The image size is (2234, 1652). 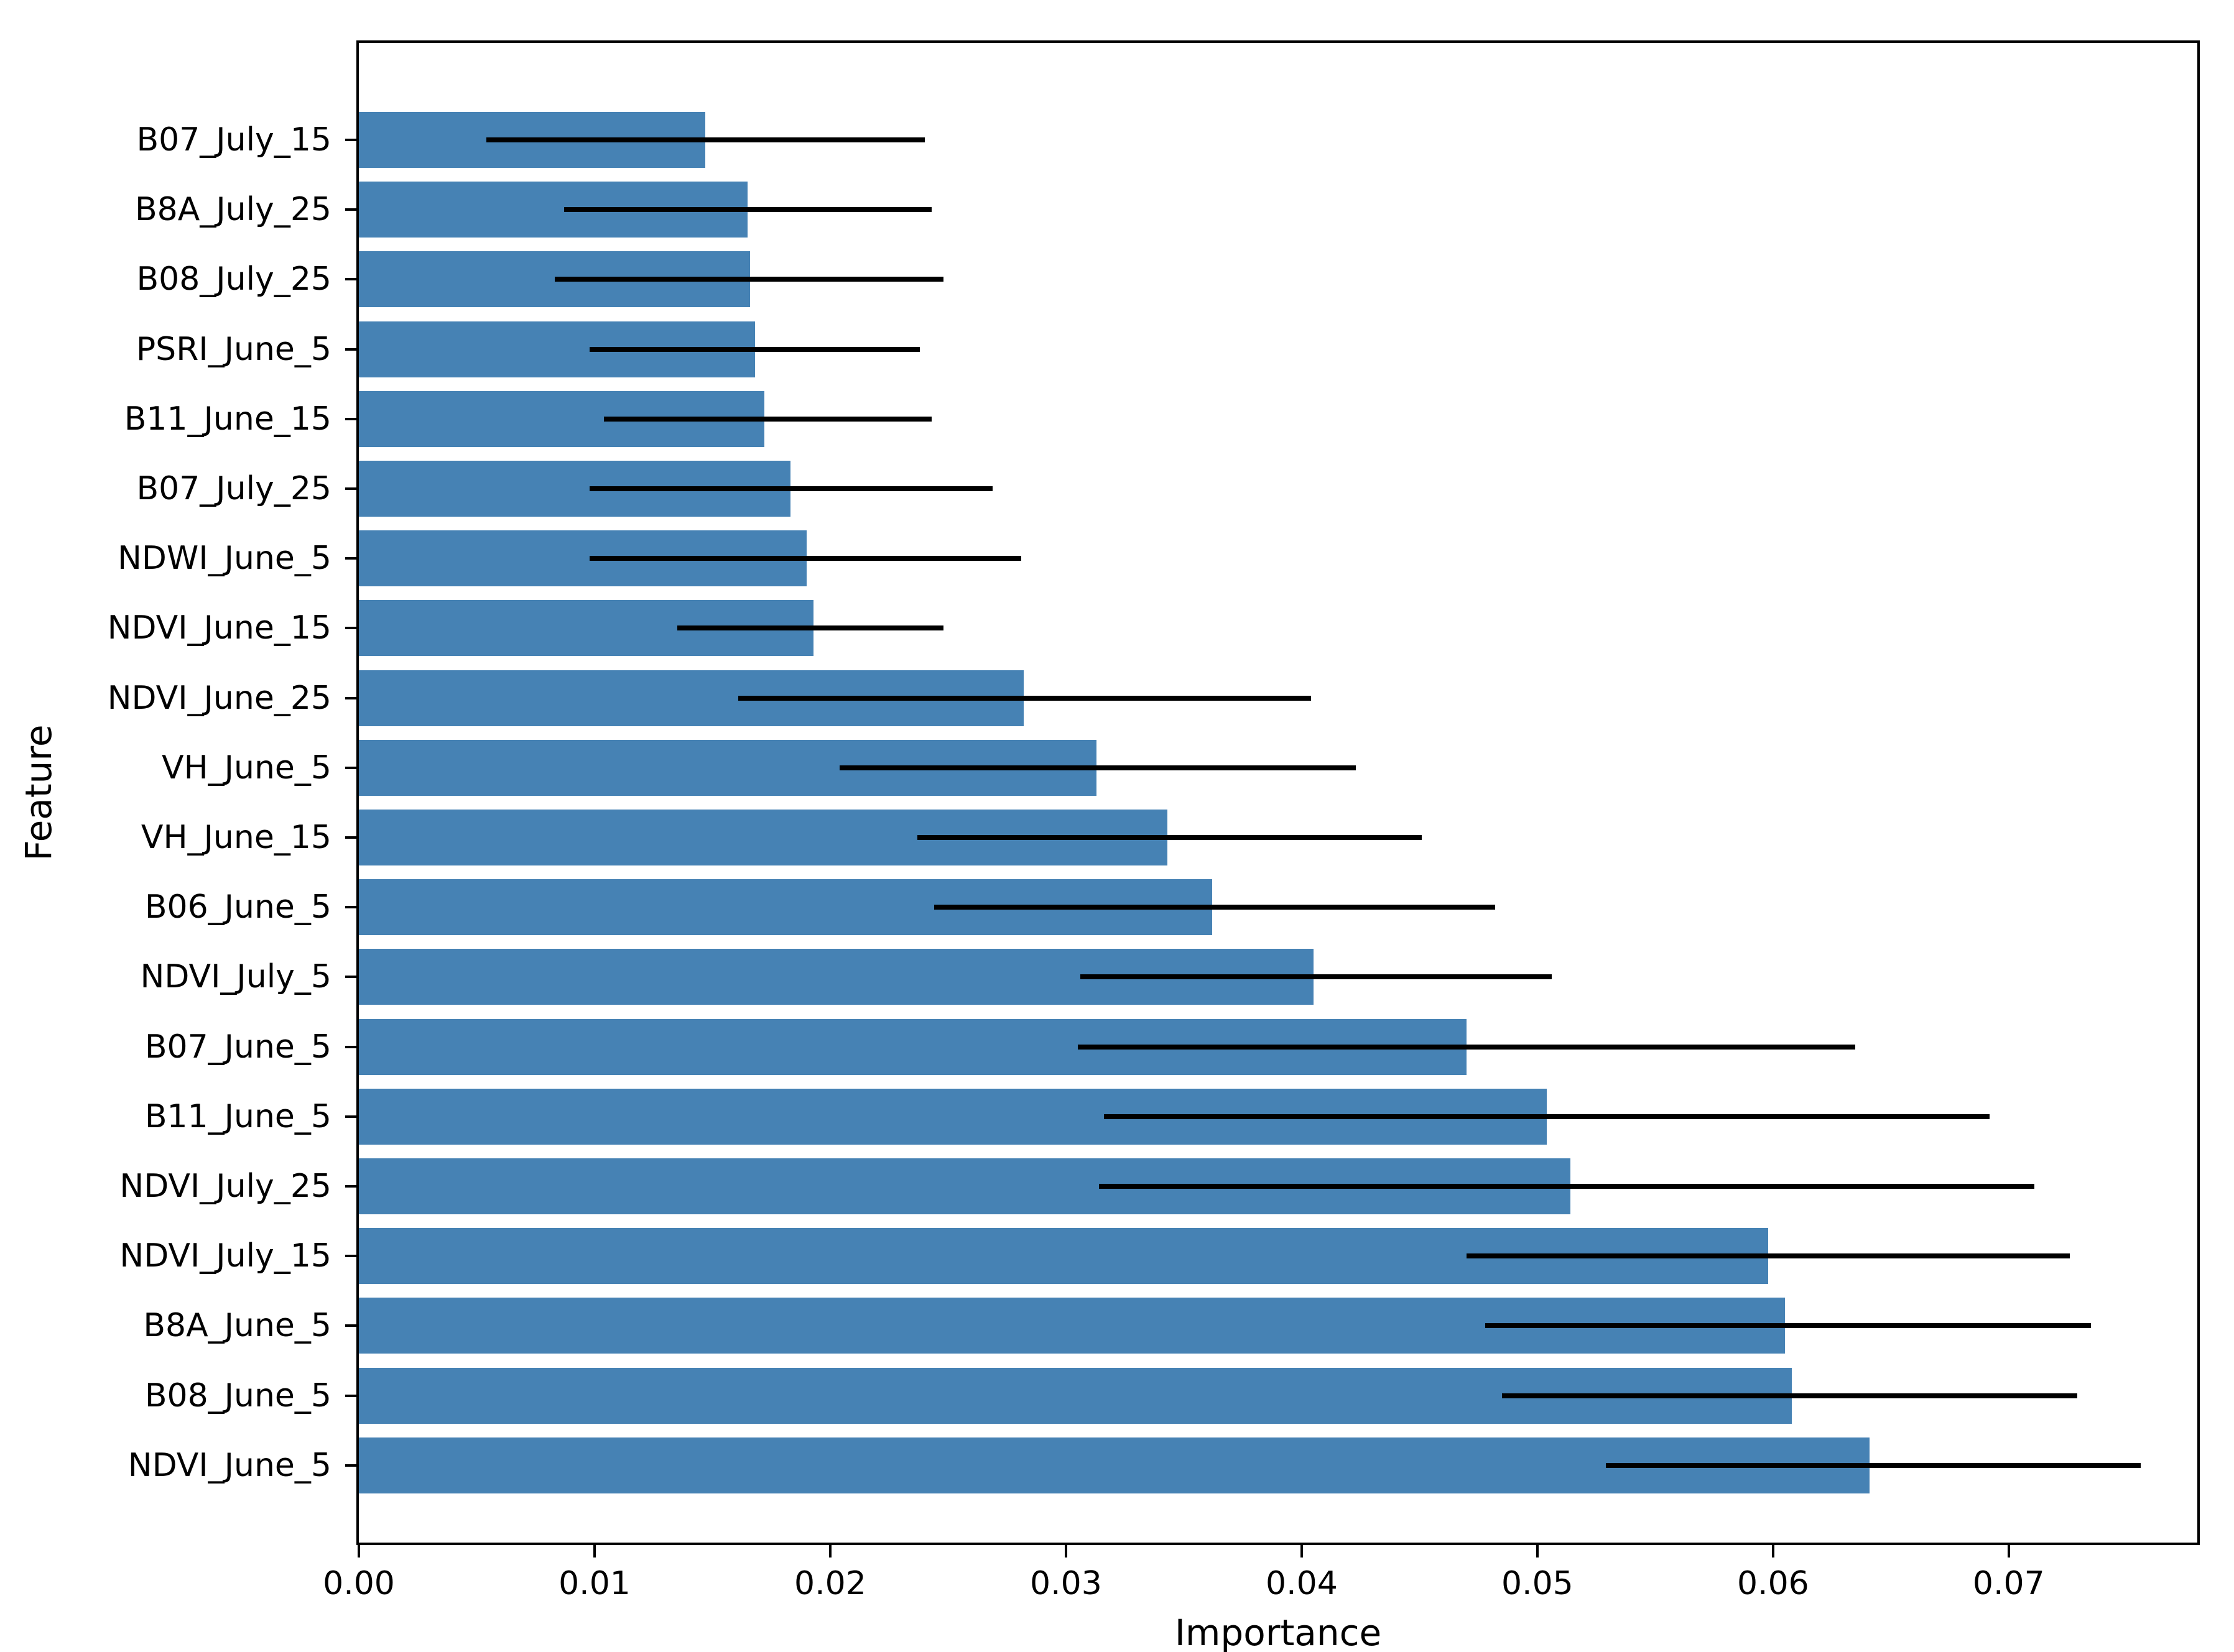 I want to click on y-tick-label: NDVI_July_15, so click(x=225, y=1256).